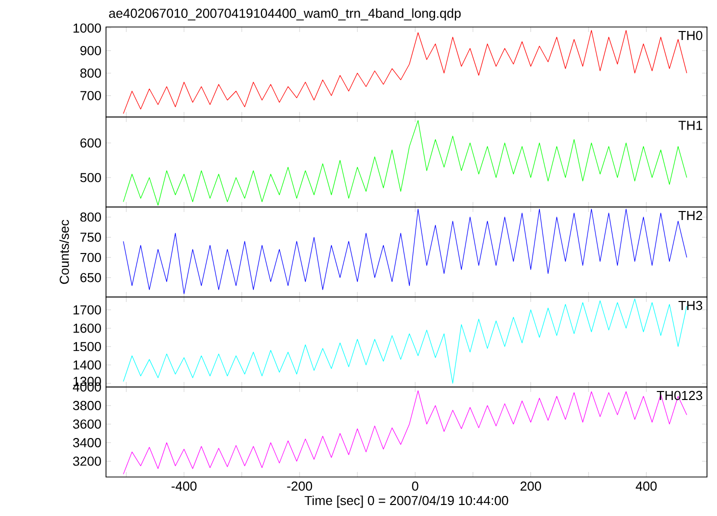  What do you see at coordinates (87, 443) in the screenshot?
I see `y-tick-label: 3400` at bounding box center [87, 443].